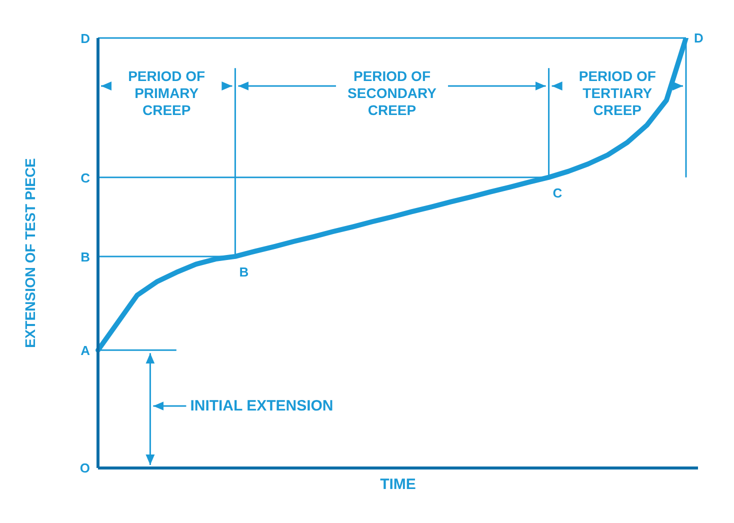  What do you see at coordinates (699, 38) in the screenshot?
I see `text: D` at bounding box center [699, 38].